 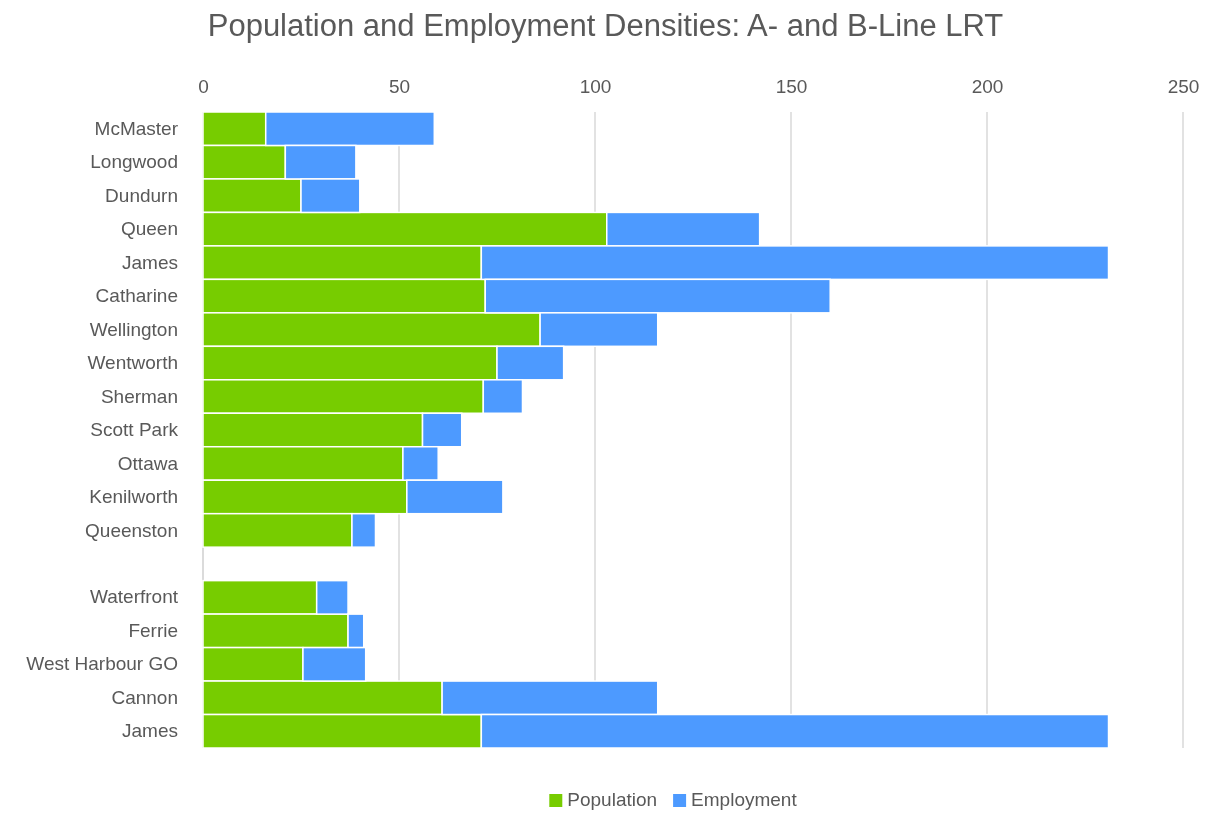 I want to click on y-tick-label: Kenilworth, so click(x=133, y=497).